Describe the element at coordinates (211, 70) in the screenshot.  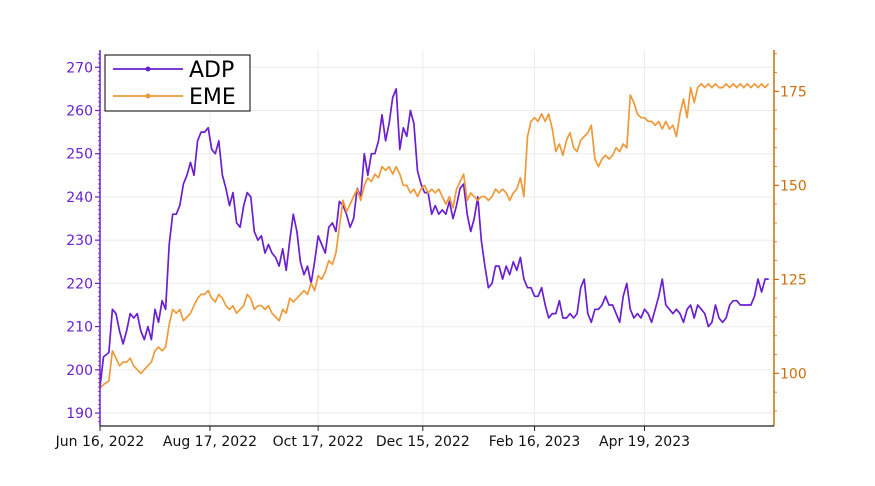
I see `legend-label-adp: ADP` at that location.